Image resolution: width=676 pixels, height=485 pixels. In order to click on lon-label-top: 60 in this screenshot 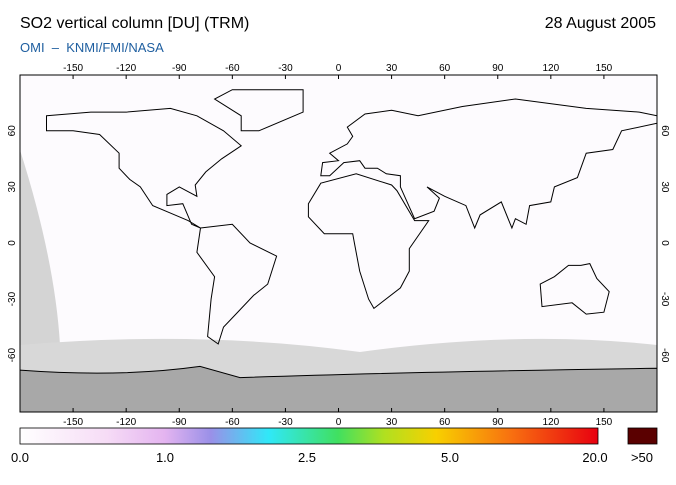, I will do `click(445, 68)`.